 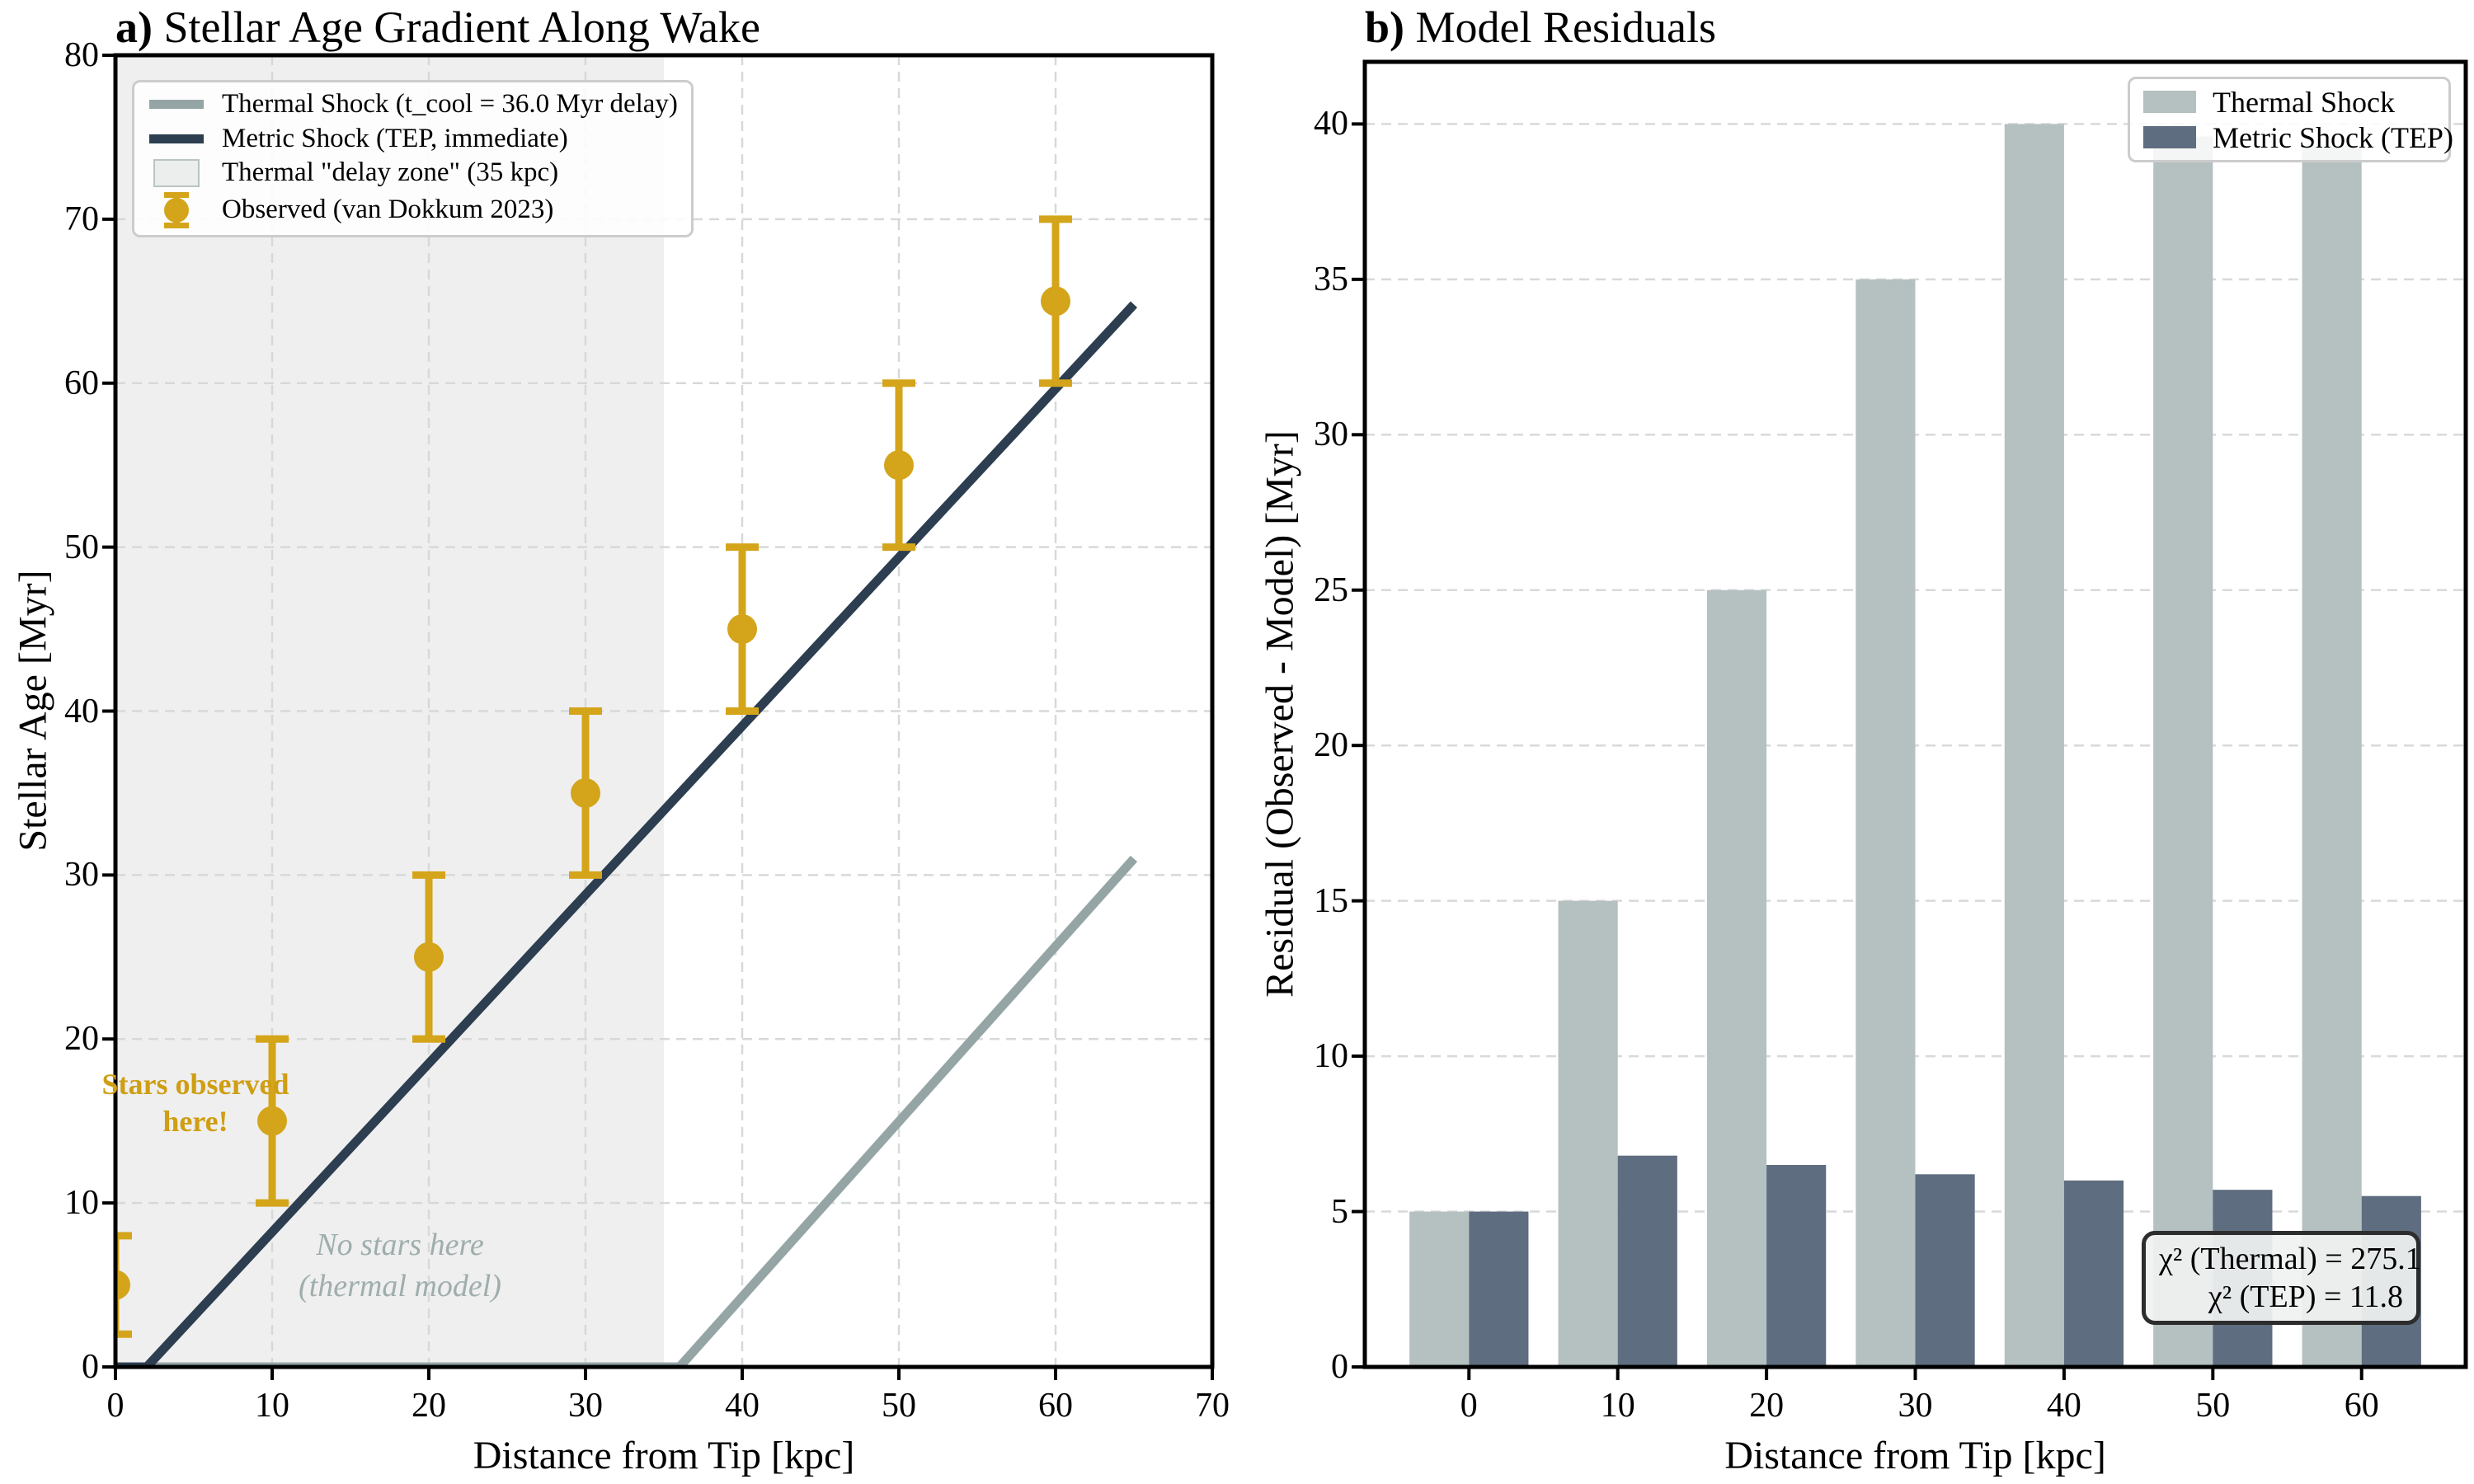 I want to click on panel-b-title: b) Model Residuals, so click(x=1540, y=27).